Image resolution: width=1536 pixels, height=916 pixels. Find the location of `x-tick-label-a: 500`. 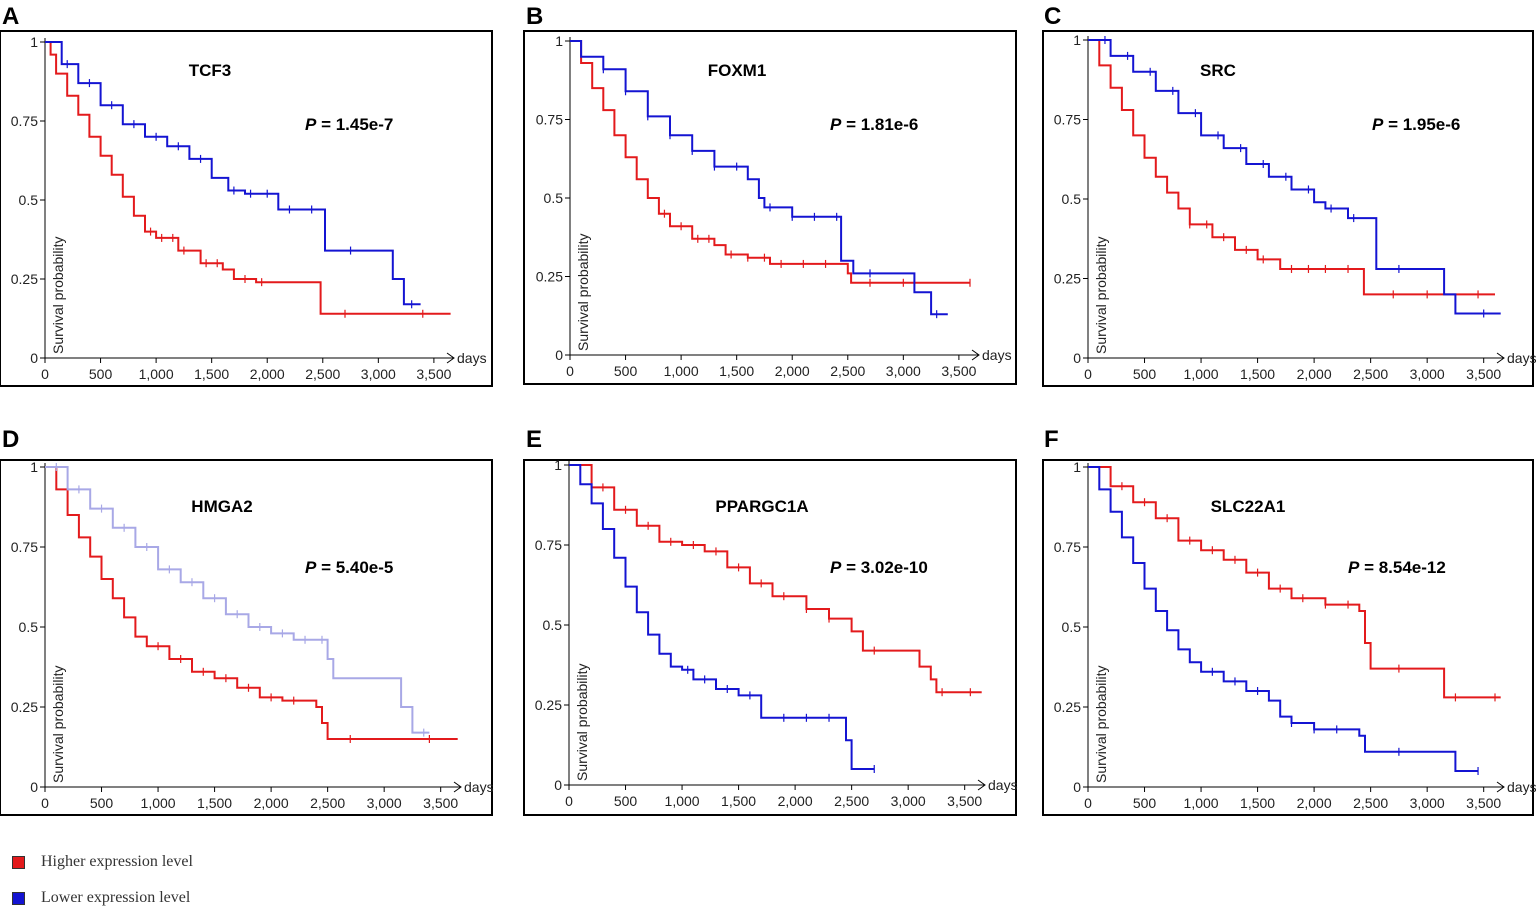

x-tick-label-a: 500 is located at coordinates (101, 374).